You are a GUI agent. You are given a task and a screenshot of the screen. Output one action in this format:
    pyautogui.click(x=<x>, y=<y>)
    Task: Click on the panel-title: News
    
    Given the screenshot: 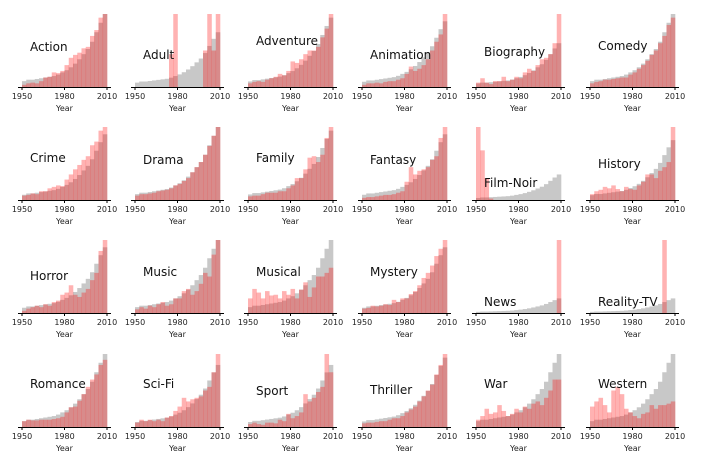 What is the action you would take?
    pyautogui.click(x=500, y=302)
    